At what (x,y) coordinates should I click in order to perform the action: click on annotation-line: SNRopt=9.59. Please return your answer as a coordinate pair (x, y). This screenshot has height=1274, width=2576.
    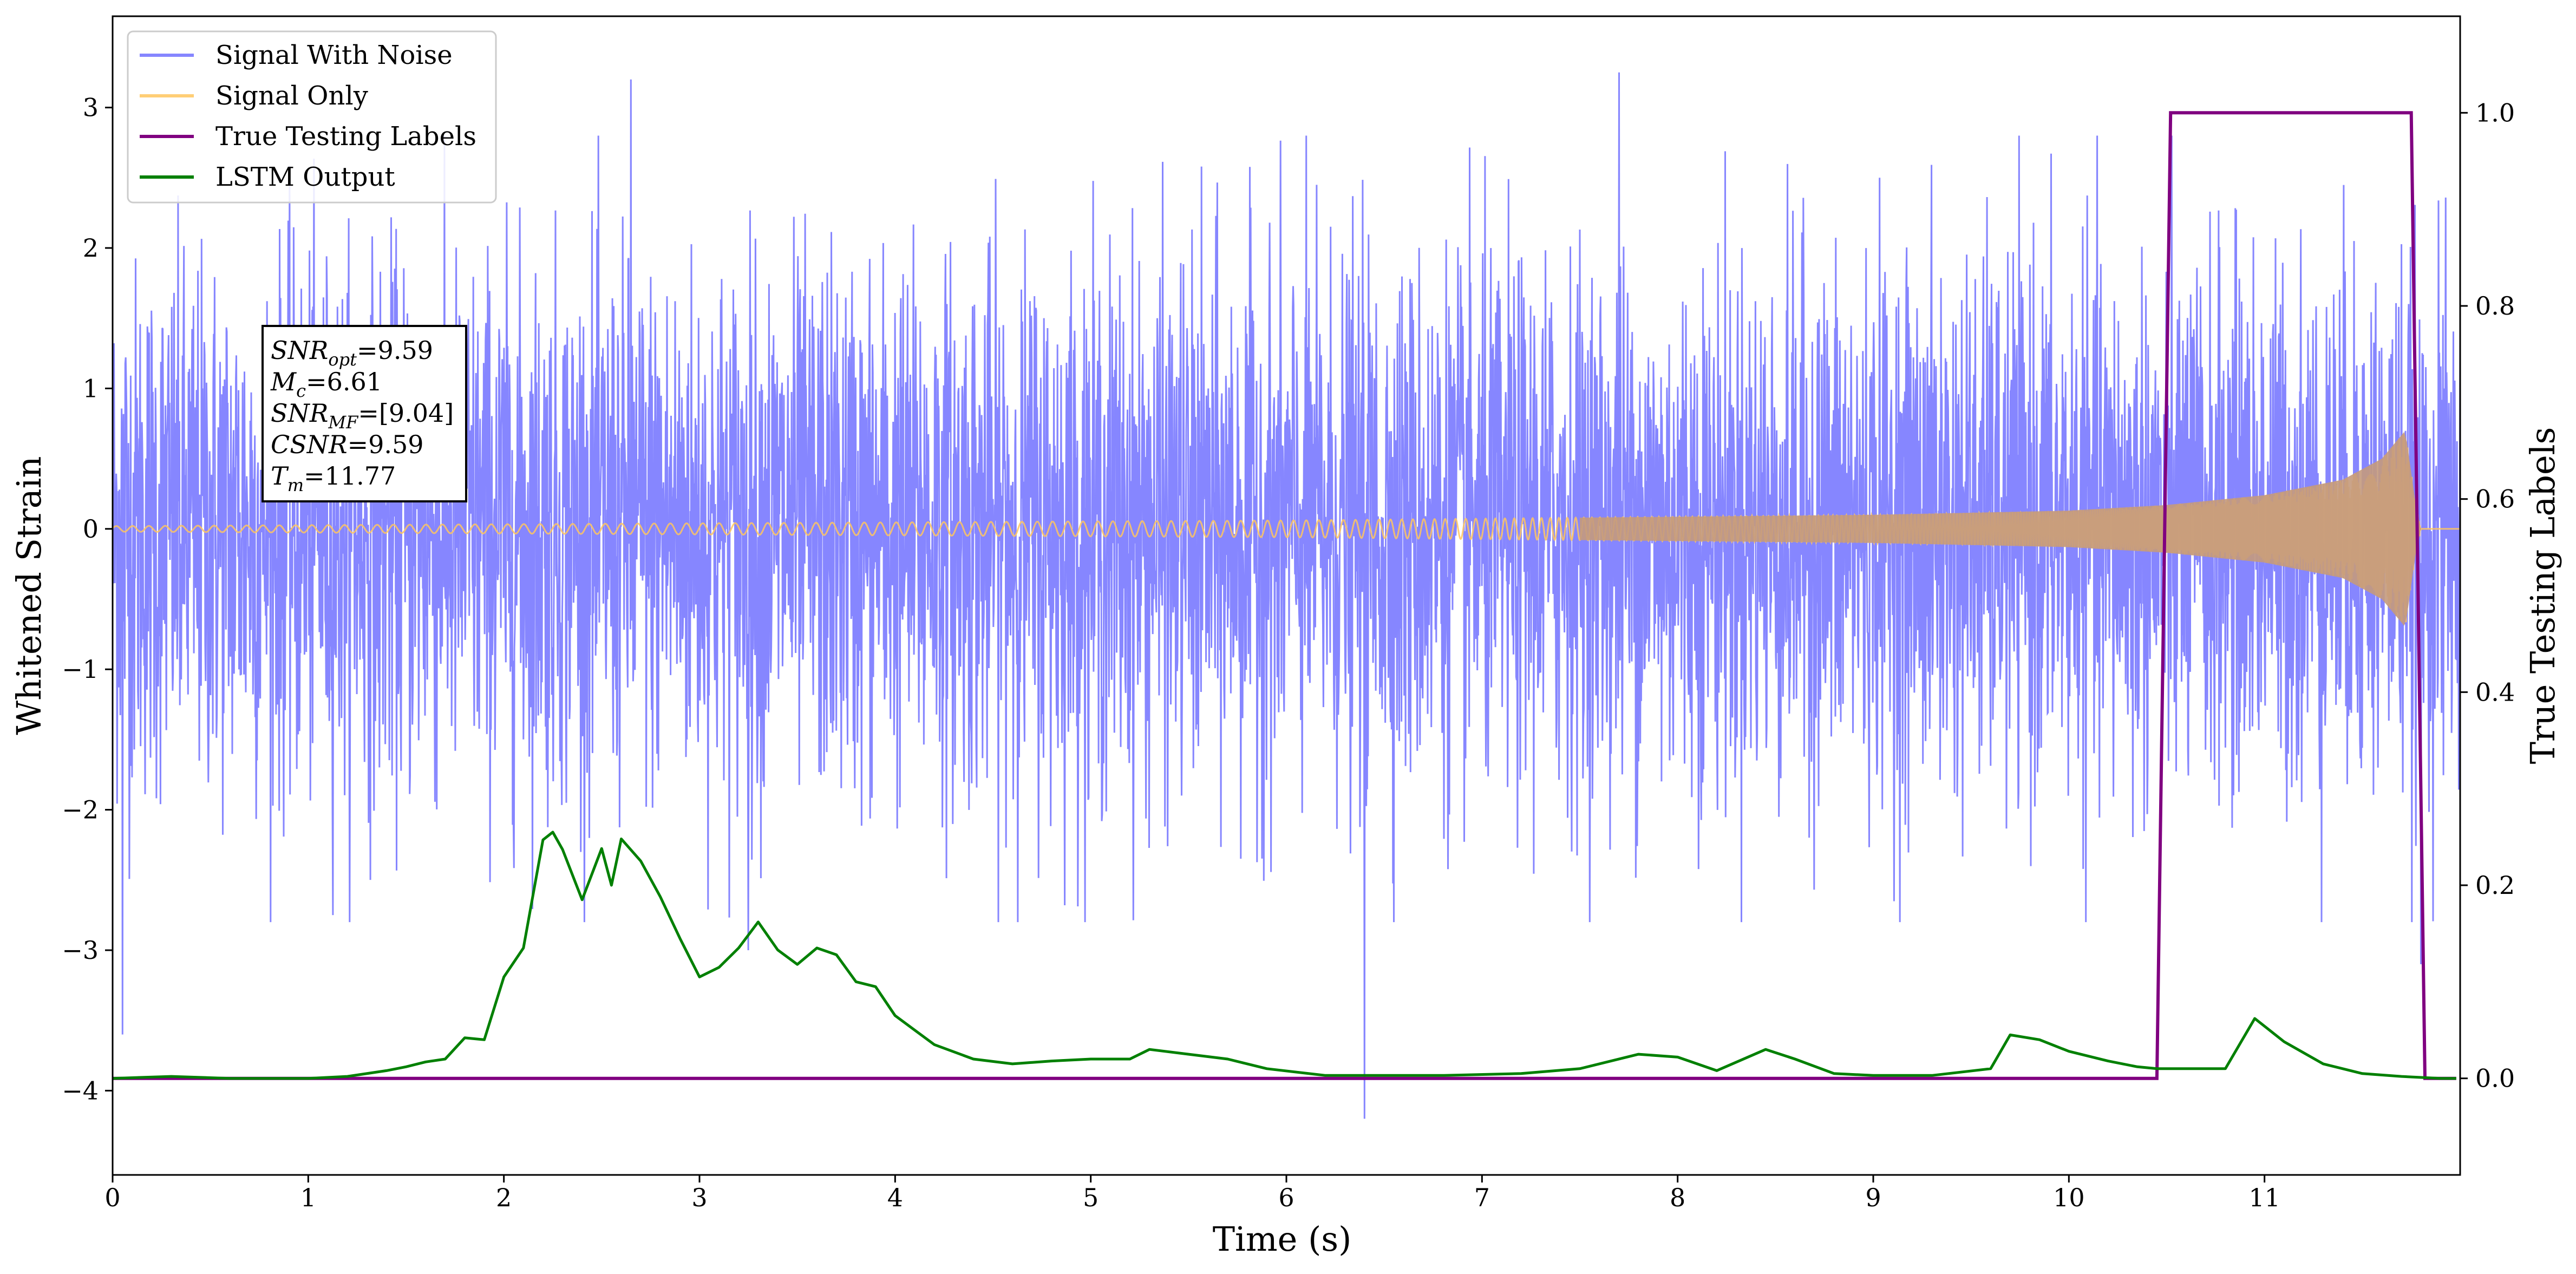
    Looking at the image, I should click on (352, 353).